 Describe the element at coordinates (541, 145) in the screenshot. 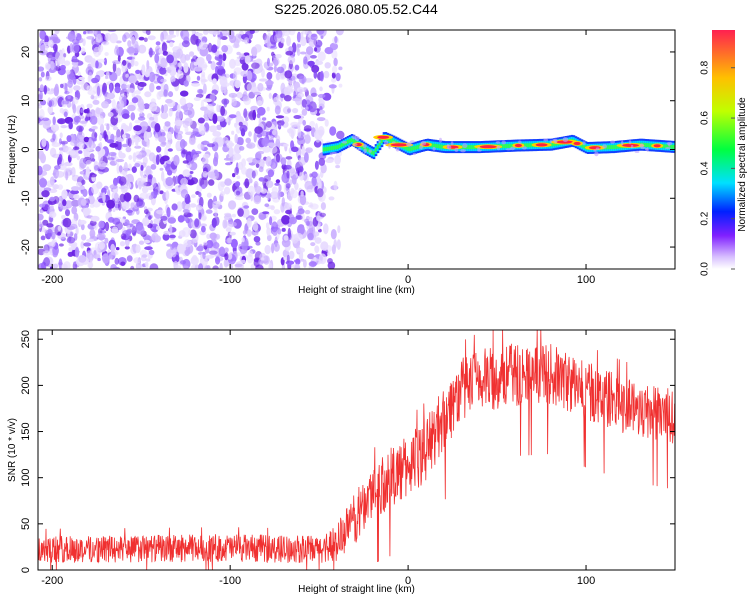

I see `signal-peak` at that location.